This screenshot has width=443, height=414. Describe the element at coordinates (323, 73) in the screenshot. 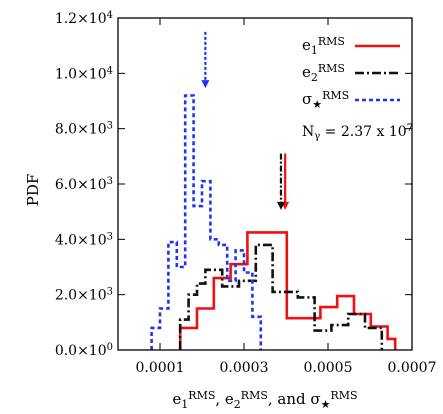

I see `legend-label-e2: e2RMS` at that location.